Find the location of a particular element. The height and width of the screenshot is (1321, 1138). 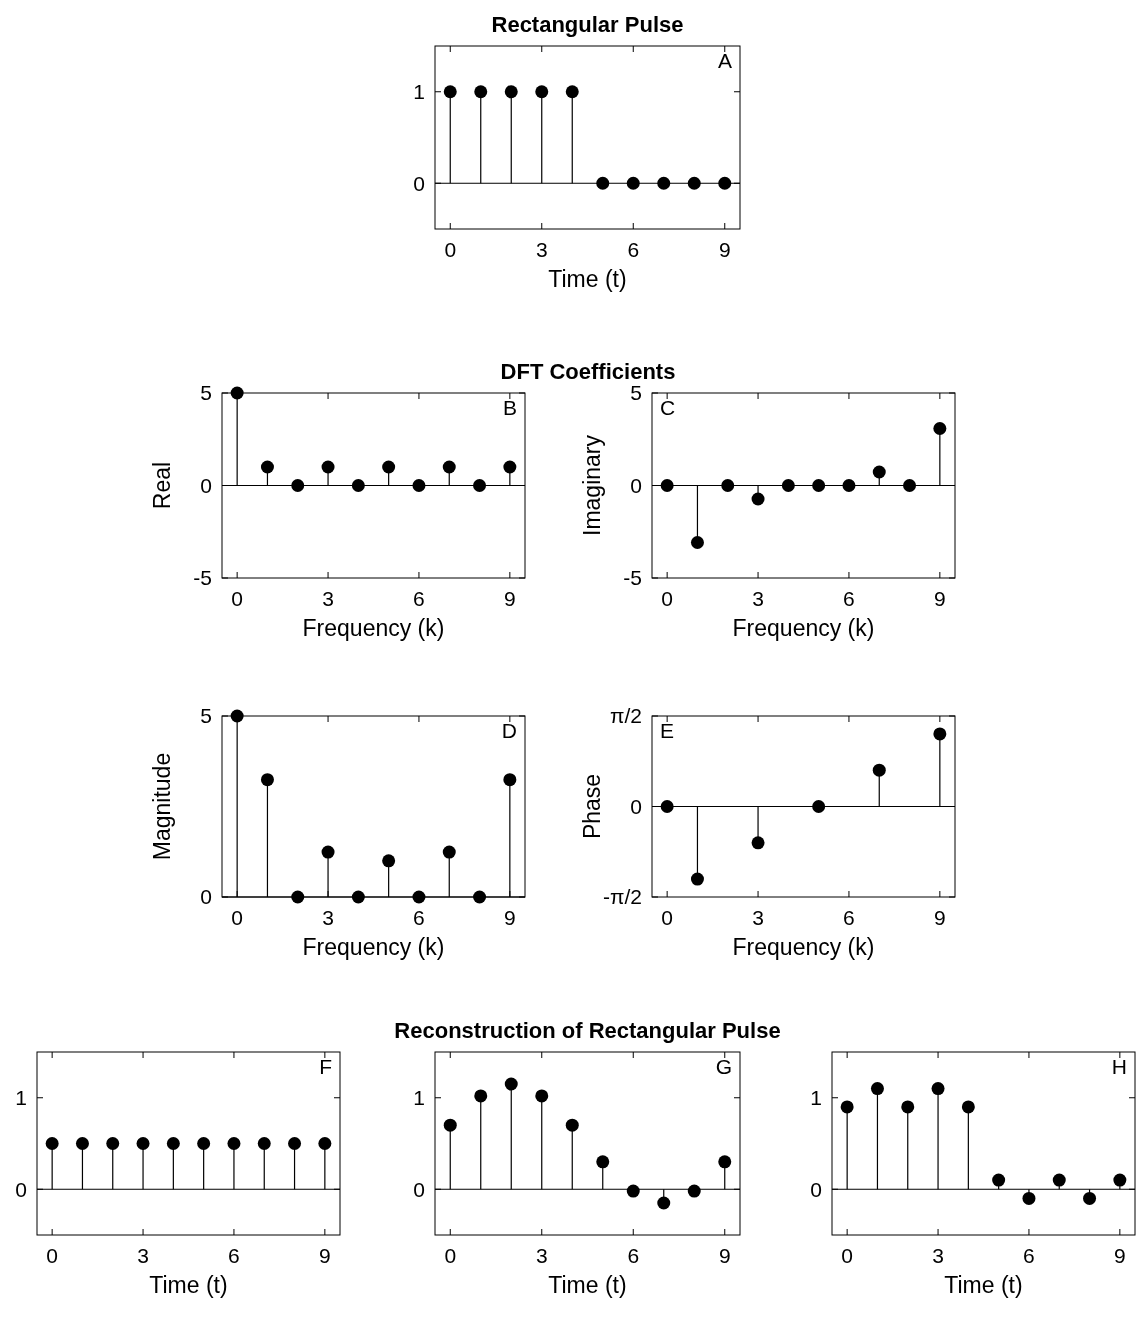

y-tick-label: π/2 is located at coordinates (625, 716).